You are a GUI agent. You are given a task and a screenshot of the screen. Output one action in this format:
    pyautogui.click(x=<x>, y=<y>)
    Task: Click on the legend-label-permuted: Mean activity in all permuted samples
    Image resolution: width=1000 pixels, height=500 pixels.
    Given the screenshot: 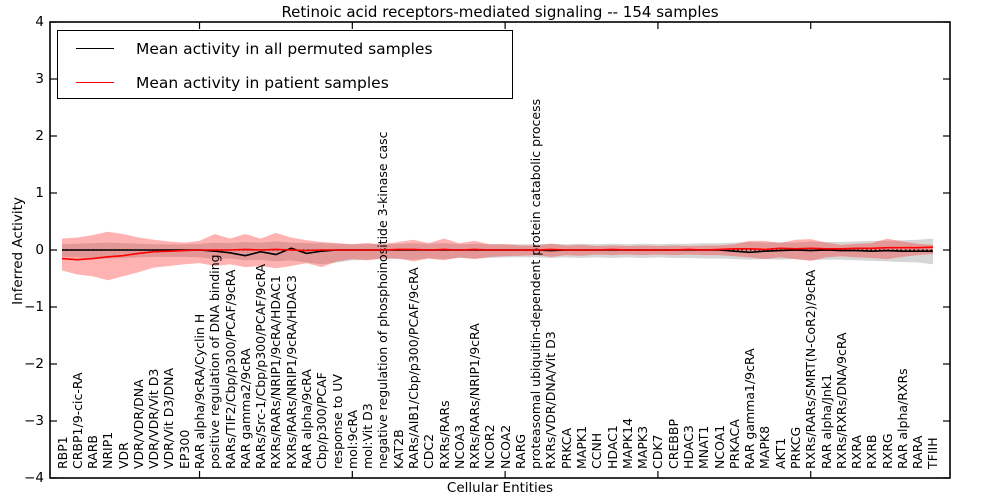 What is the action you would take?
    pyautogui.click(x=284, y=48)
    